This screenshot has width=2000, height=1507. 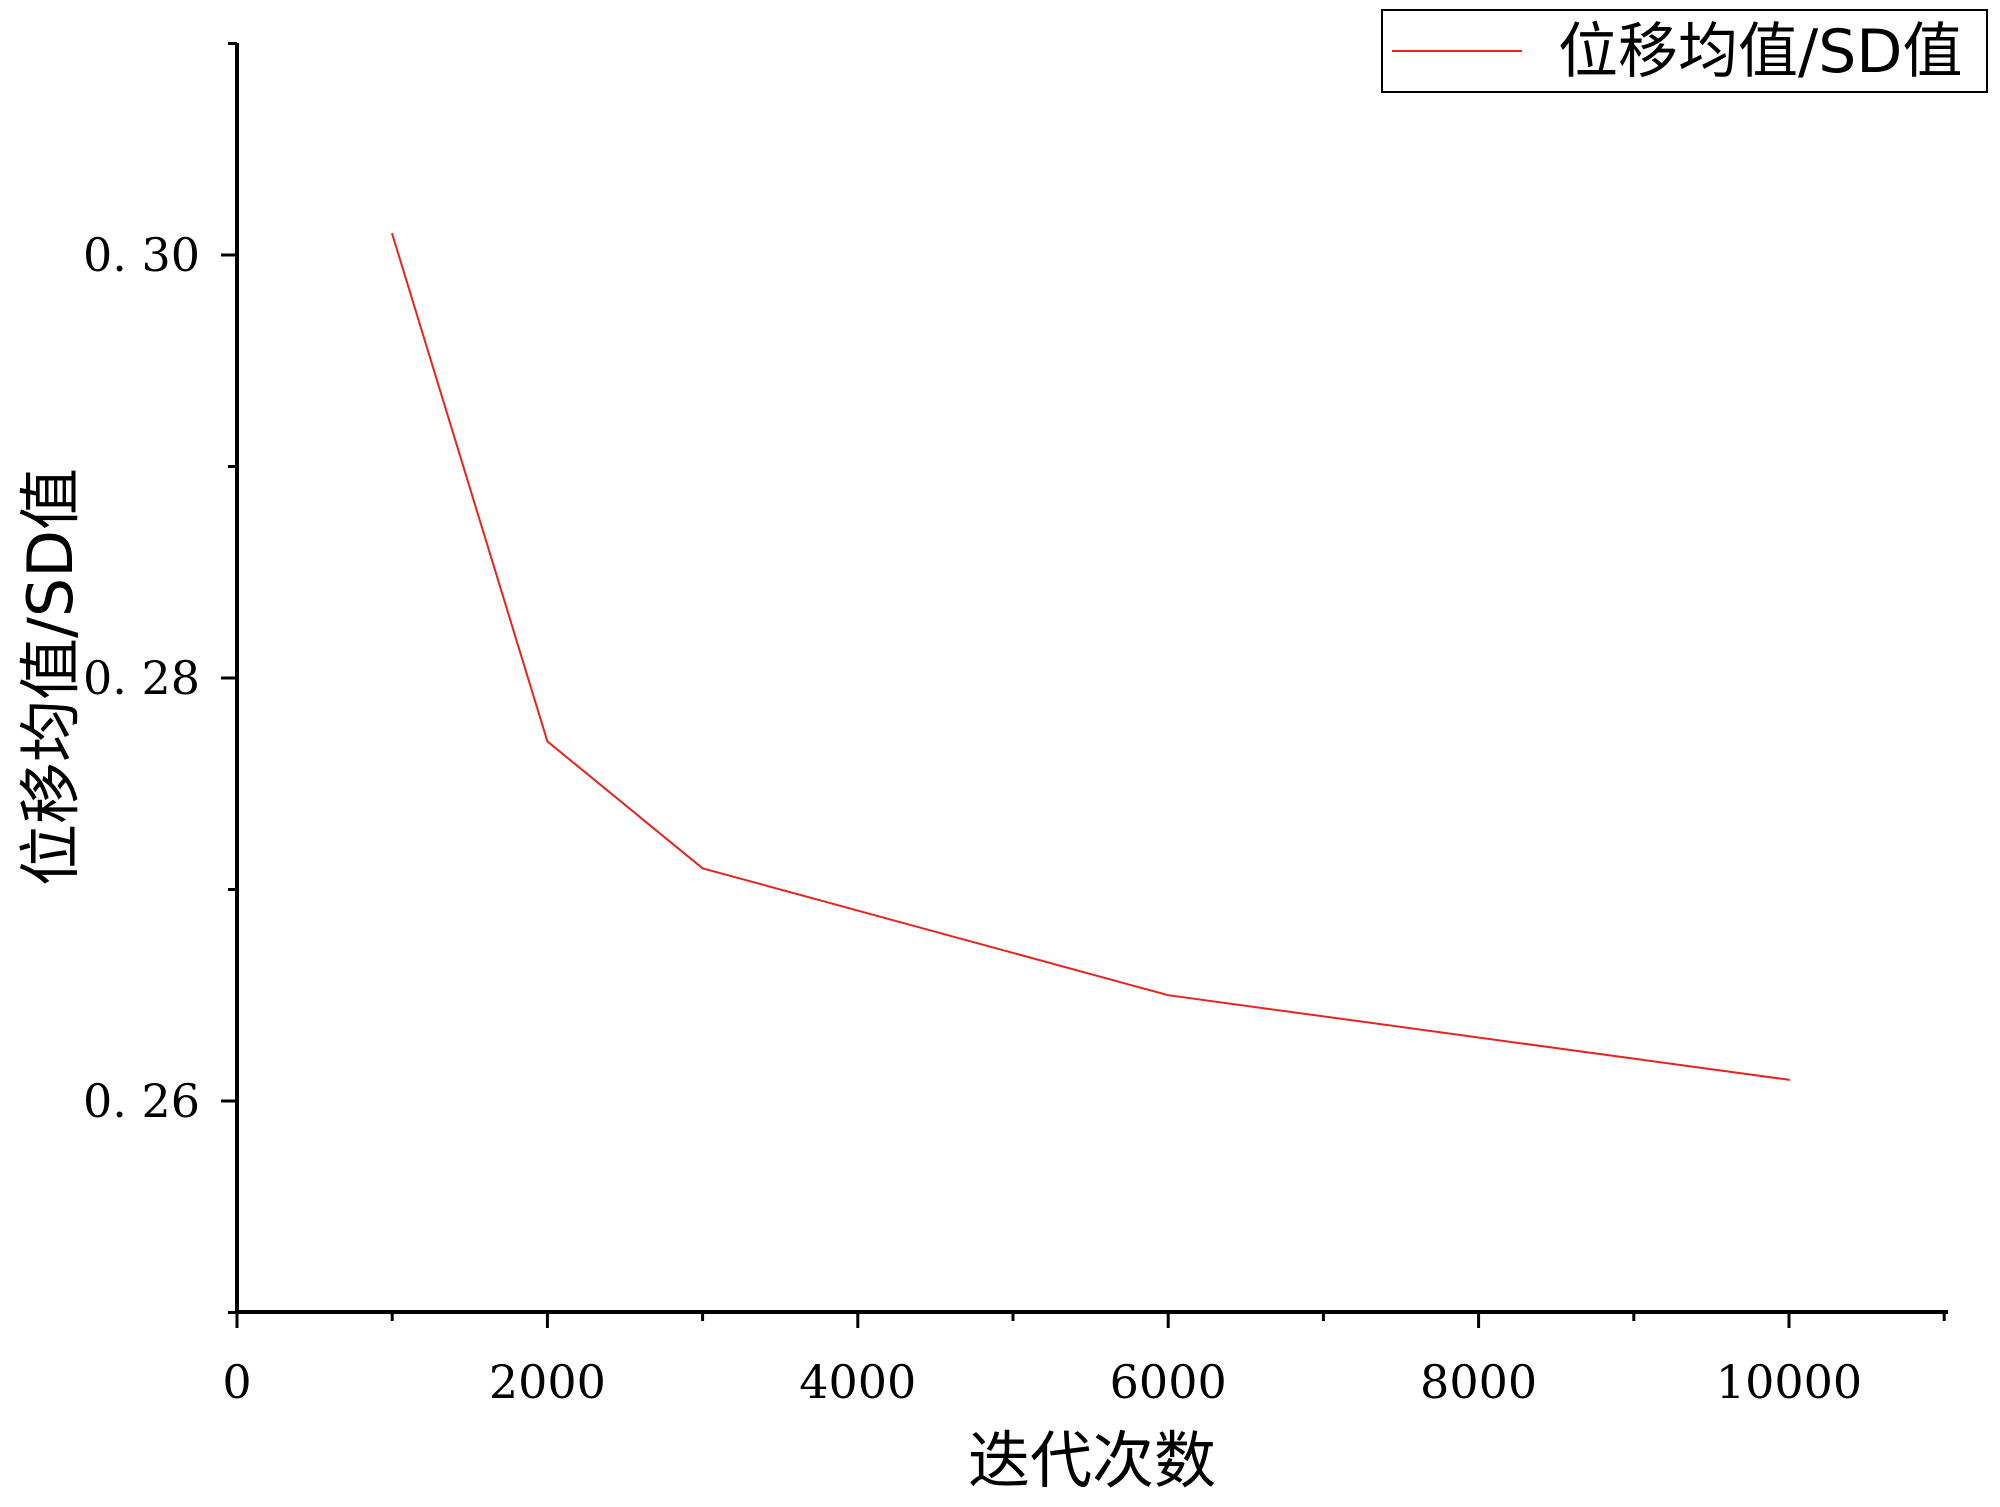 What do you see at coordinates (1092, 1460) in the screenshot?
I see `x-axis-title: 迭代次数` at bounding box center [1092, 1460].